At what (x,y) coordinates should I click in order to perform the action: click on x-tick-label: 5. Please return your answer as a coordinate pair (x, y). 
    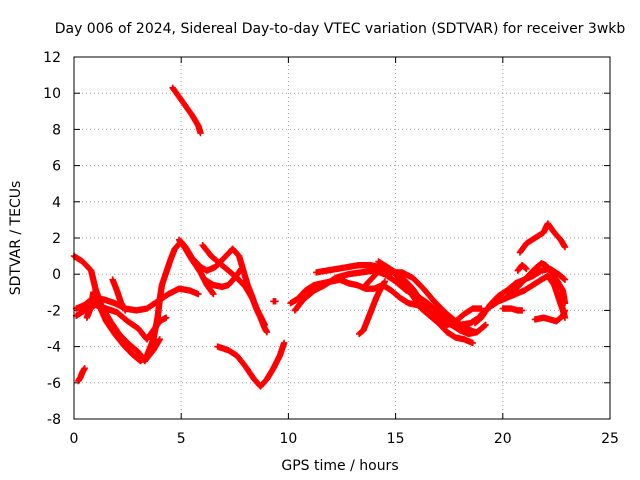
    Looking at the image, I should click on (181, 439).